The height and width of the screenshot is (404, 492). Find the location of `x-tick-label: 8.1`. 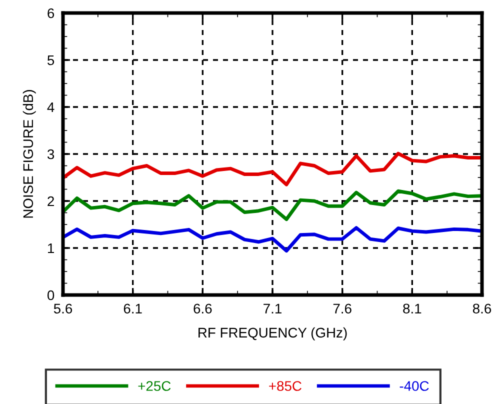

x-tick-label: 8.1 is located at coordinates (412, 309).